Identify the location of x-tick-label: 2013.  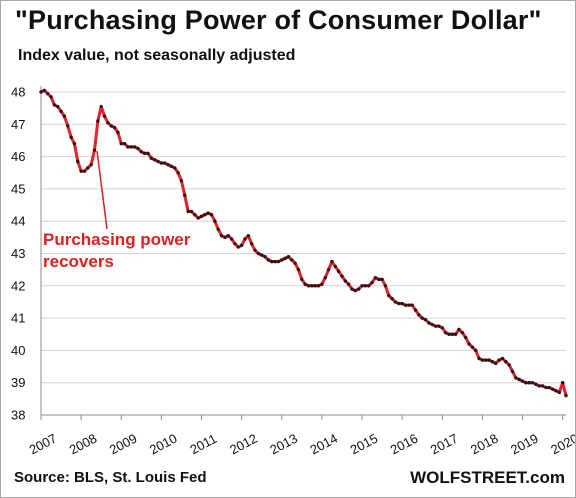
(283, 444).